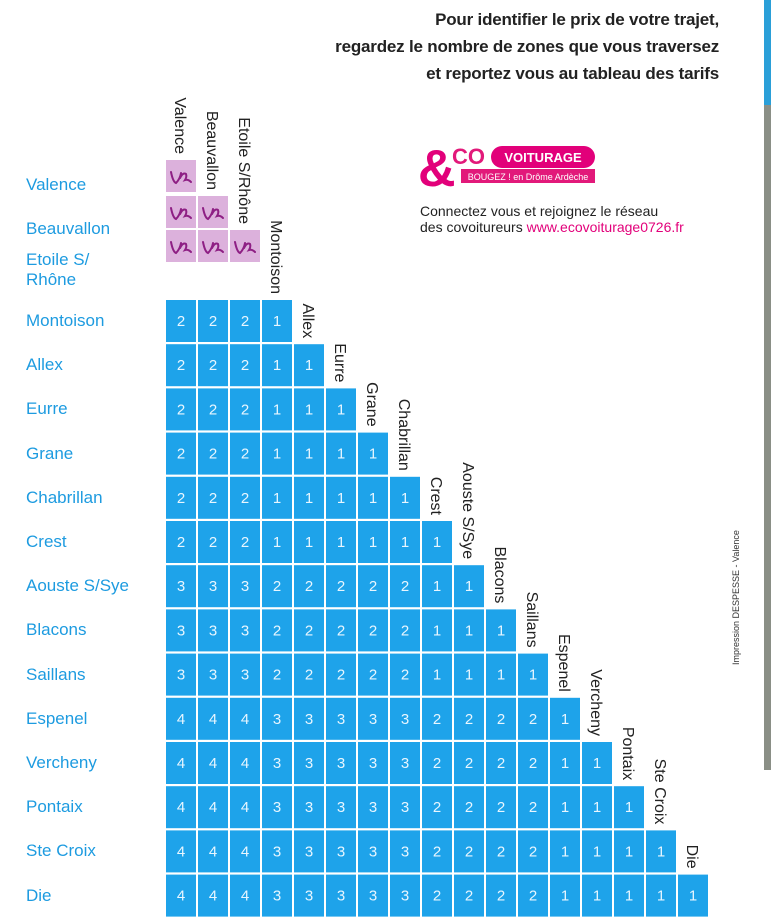 The width and height of the screenshot is (771, 919). Describe the element at coordinates (65, 320) in the screenshot. I see `row-label: Montoison` at that location.